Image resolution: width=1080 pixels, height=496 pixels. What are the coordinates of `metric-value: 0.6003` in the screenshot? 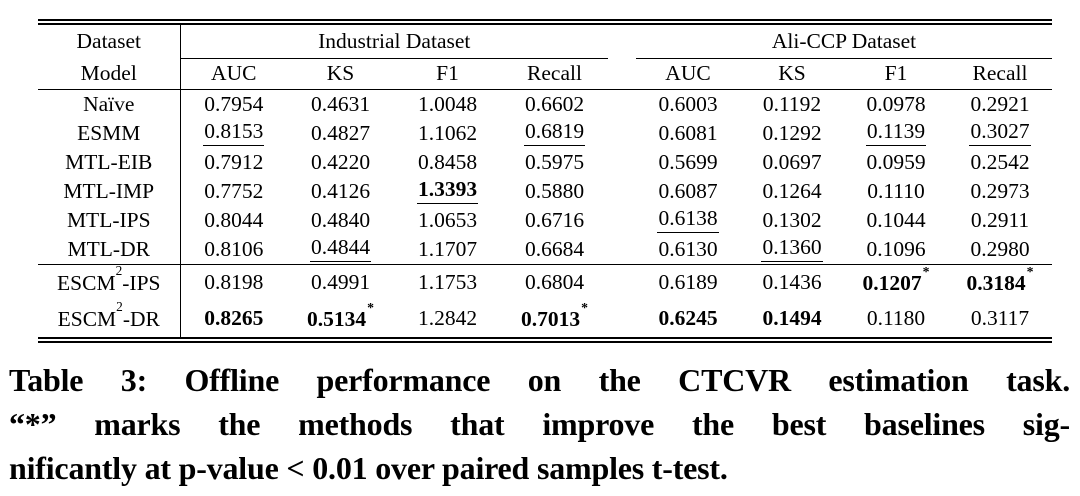 It's located at (688, 103).